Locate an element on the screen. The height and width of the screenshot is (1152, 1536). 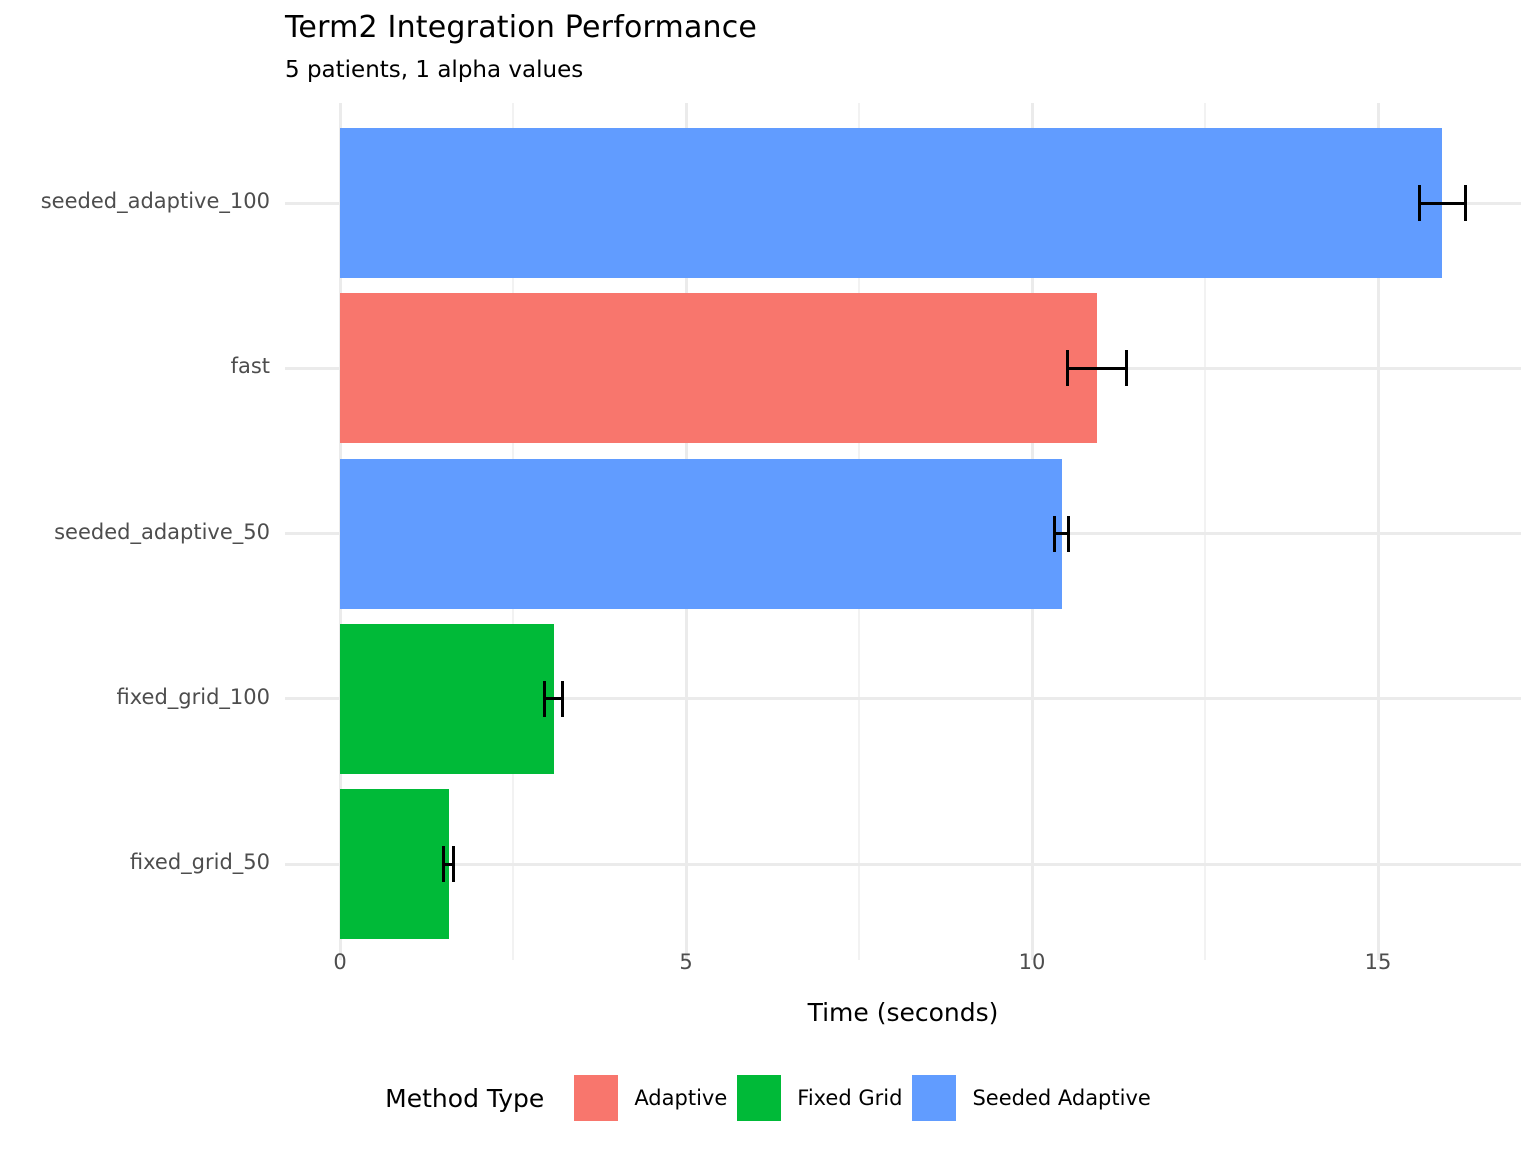
legend-swatch-fixed-grid is located at coordinates (759, 1098).